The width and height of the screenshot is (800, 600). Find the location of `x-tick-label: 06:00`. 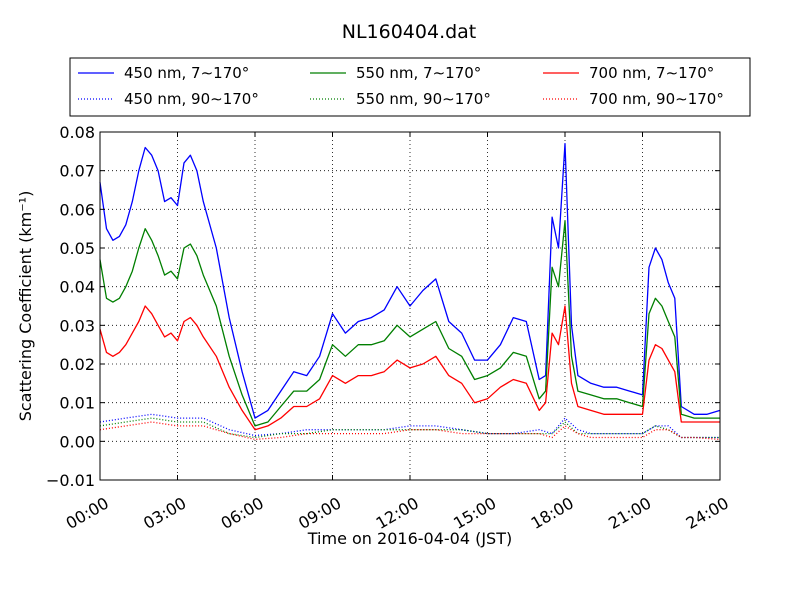

x-tick-label: 06:00 is located at coordinates (242, 513).